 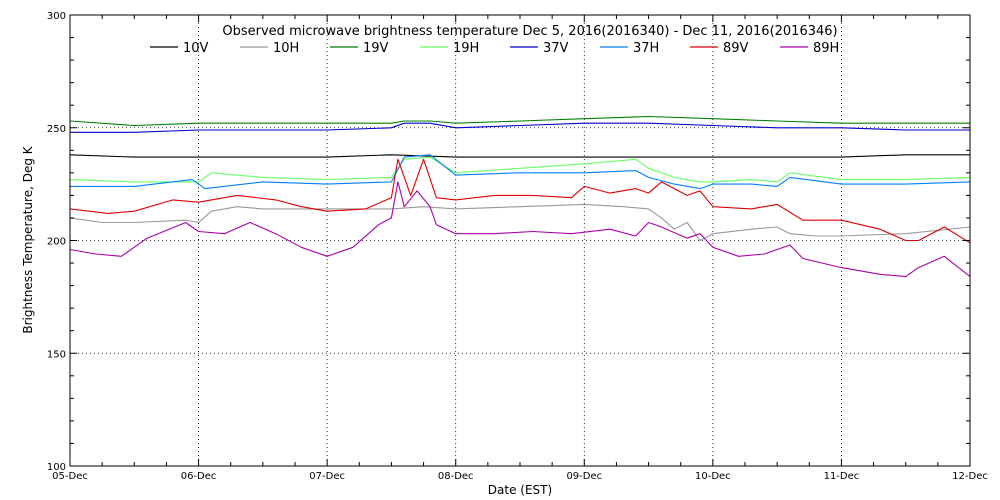 What do you see at coordinates (519, 156) in the screenshot?
I see `series-line-10v` at bounding box center [519, 156].